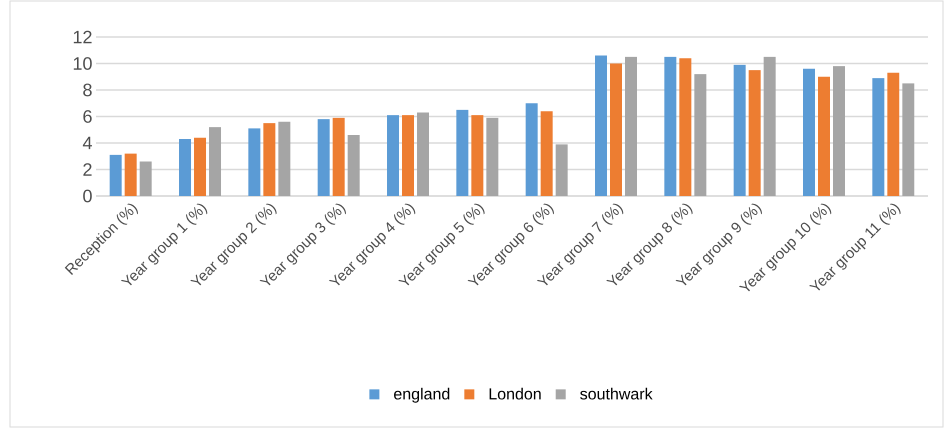 Image resolution: width=944 pixels, height=430 pixels. What do you see at coordinates (515, 394) in the screenshot?
I see `legend-label: London` at bounding box center [515, 394].